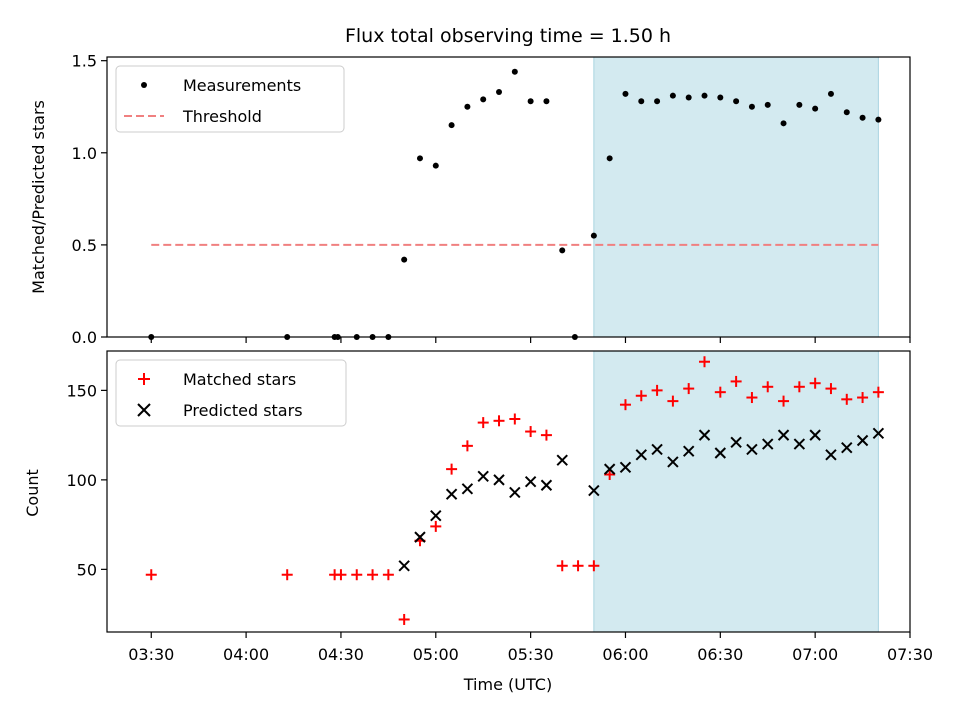 This screenshot has height=720, width=960. I want to click on bottom-shaded-span, so click(736, 491).